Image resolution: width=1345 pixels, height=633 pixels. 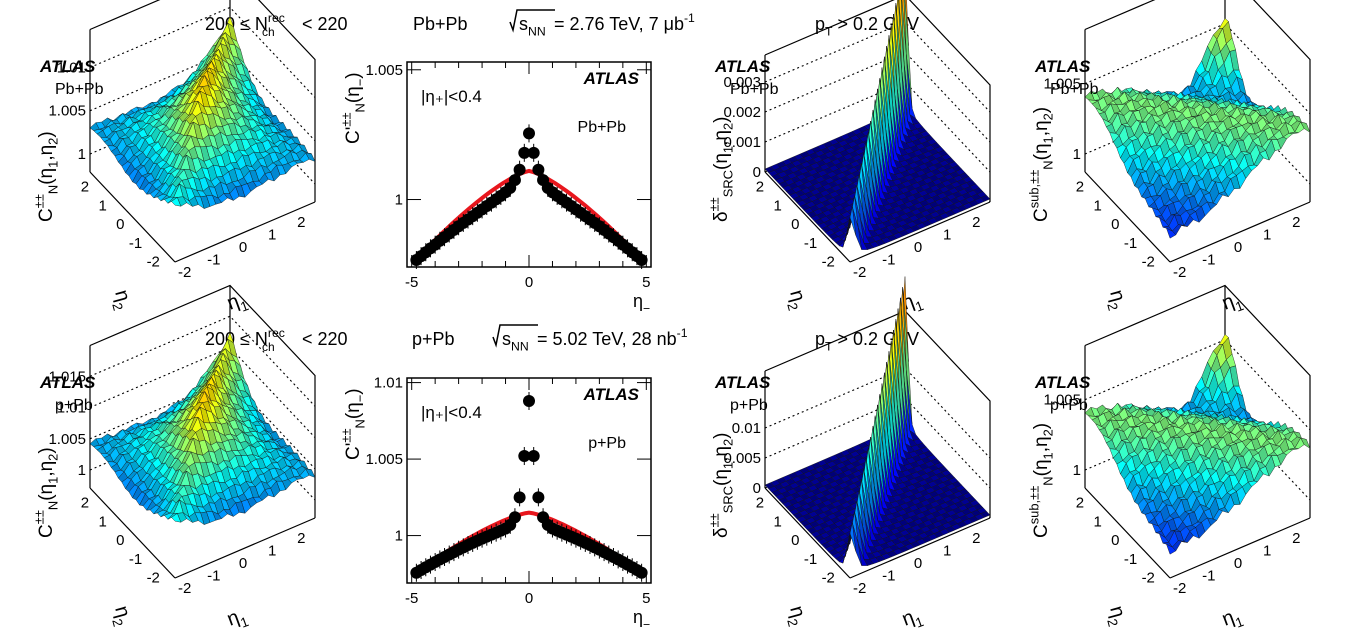 I want to click on header-collision-system: Pb+Pb, so click(x=440, y=24).